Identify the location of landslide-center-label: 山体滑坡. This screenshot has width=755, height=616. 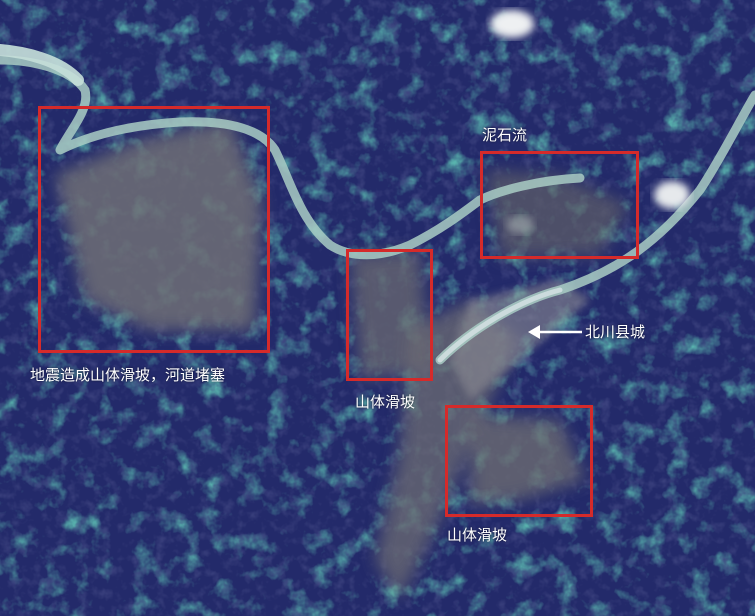
(385, 402).